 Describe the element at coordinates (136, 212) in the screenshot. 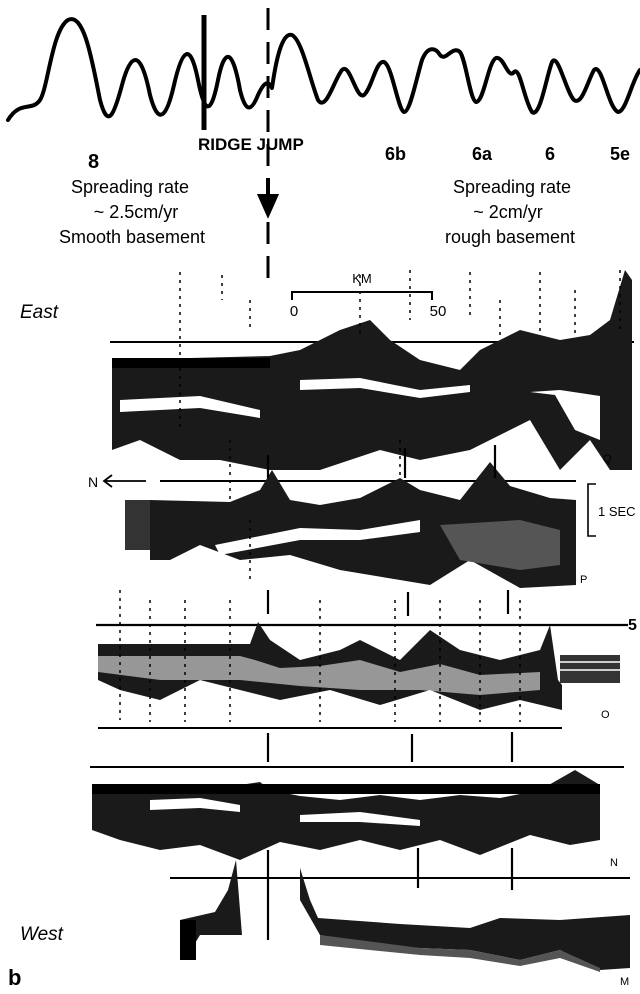

I see `left-annotation-line2: ~ 2.5cm/yr` at that location.